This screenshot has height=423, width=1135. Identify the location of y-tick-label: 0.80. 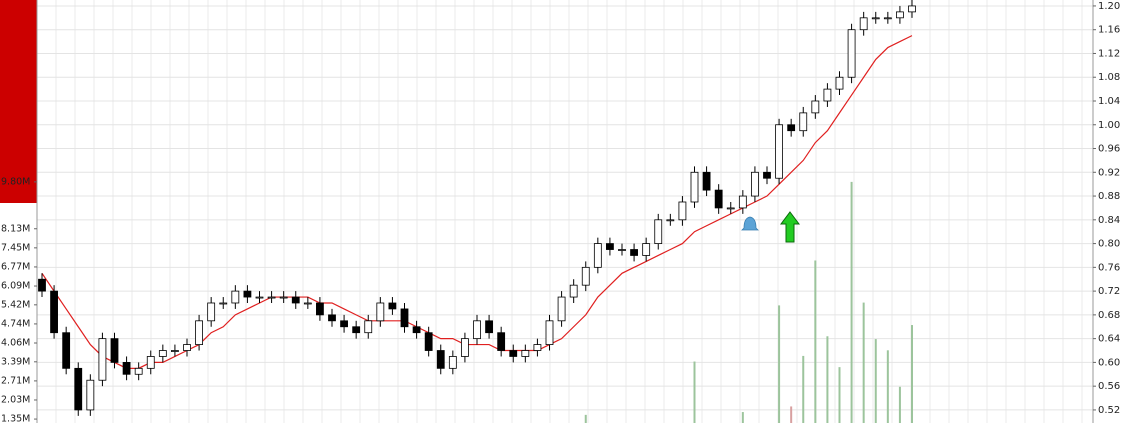
(1109, 244).